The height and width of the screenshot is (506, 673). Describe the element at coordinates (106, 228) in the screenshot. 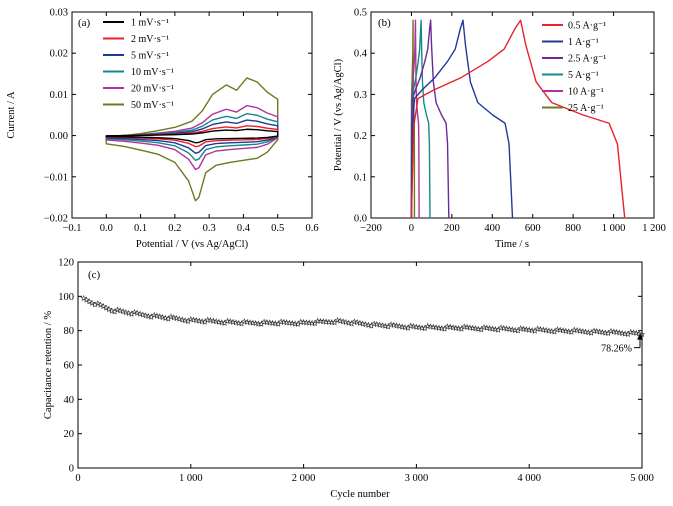

I see `cv-x-tick-label: 0.0` at that location.